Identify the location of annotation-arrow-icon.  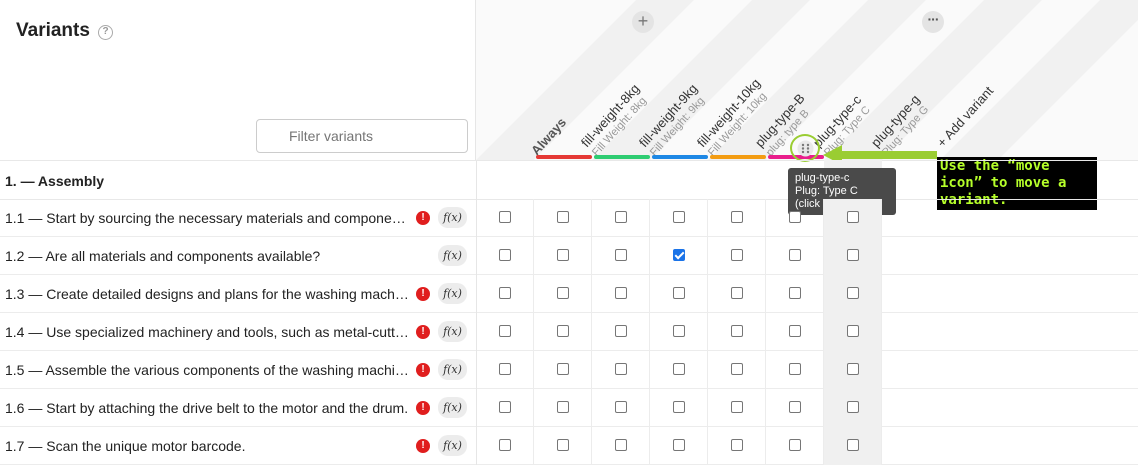
(880, 155).